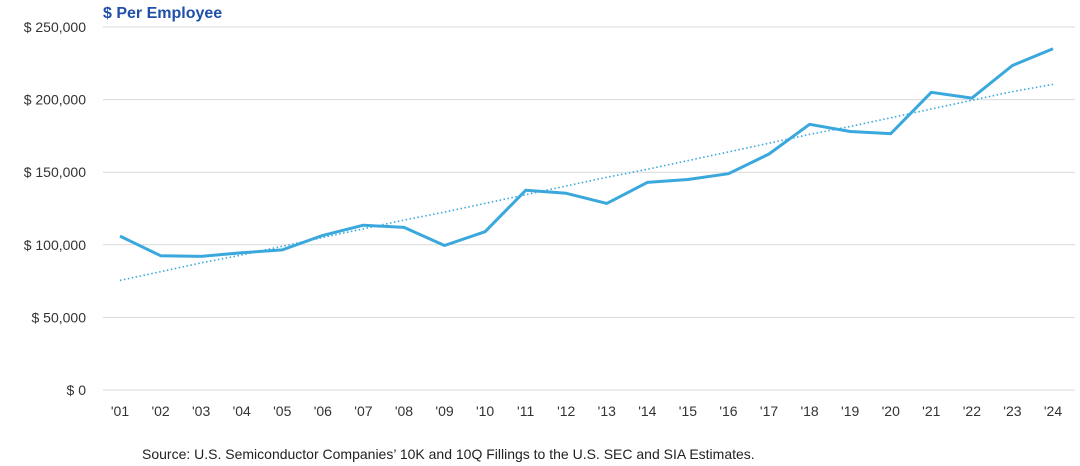 Image resolution: width=1080 pixels, height=466 pixels. Describe the element at coordinates (55, 172) in the screenshot. I see `y-tick-label: $ 150,000` at that location.